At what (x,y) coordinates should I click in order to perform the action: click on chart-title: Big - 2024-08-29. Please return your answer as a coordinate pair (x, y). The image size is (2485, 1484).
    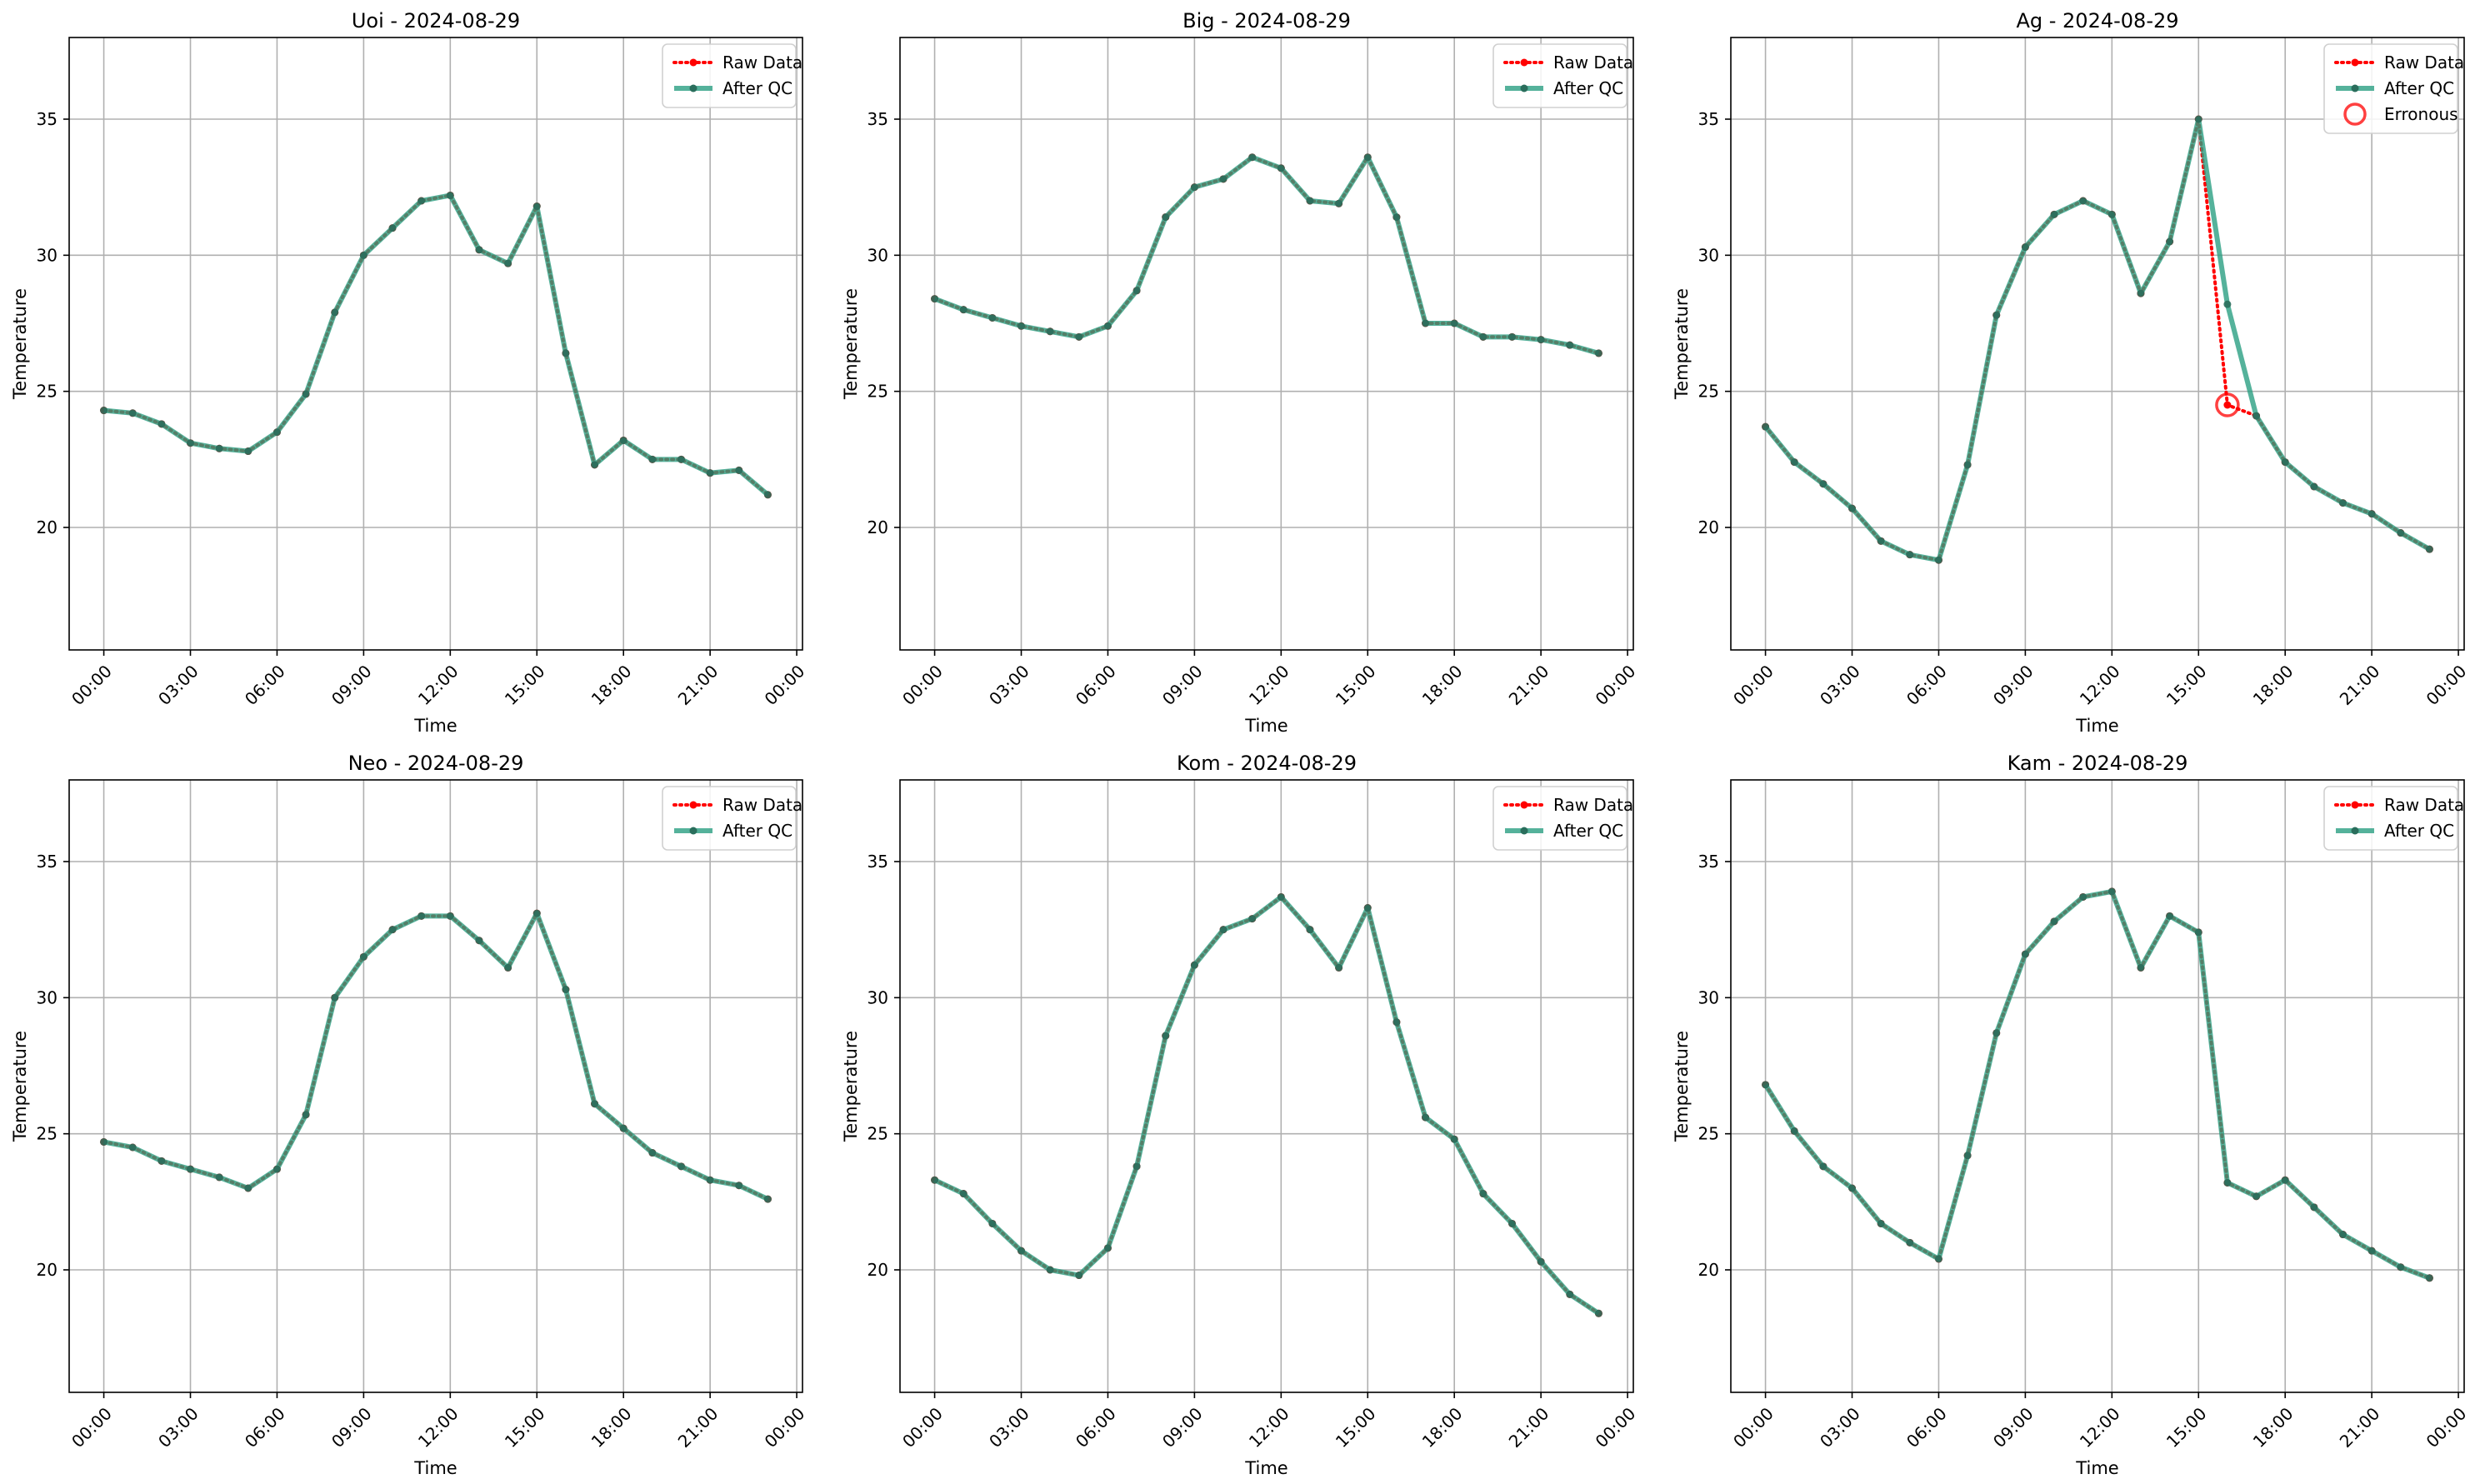
    Looking at the image, I should click on (1266, 20).